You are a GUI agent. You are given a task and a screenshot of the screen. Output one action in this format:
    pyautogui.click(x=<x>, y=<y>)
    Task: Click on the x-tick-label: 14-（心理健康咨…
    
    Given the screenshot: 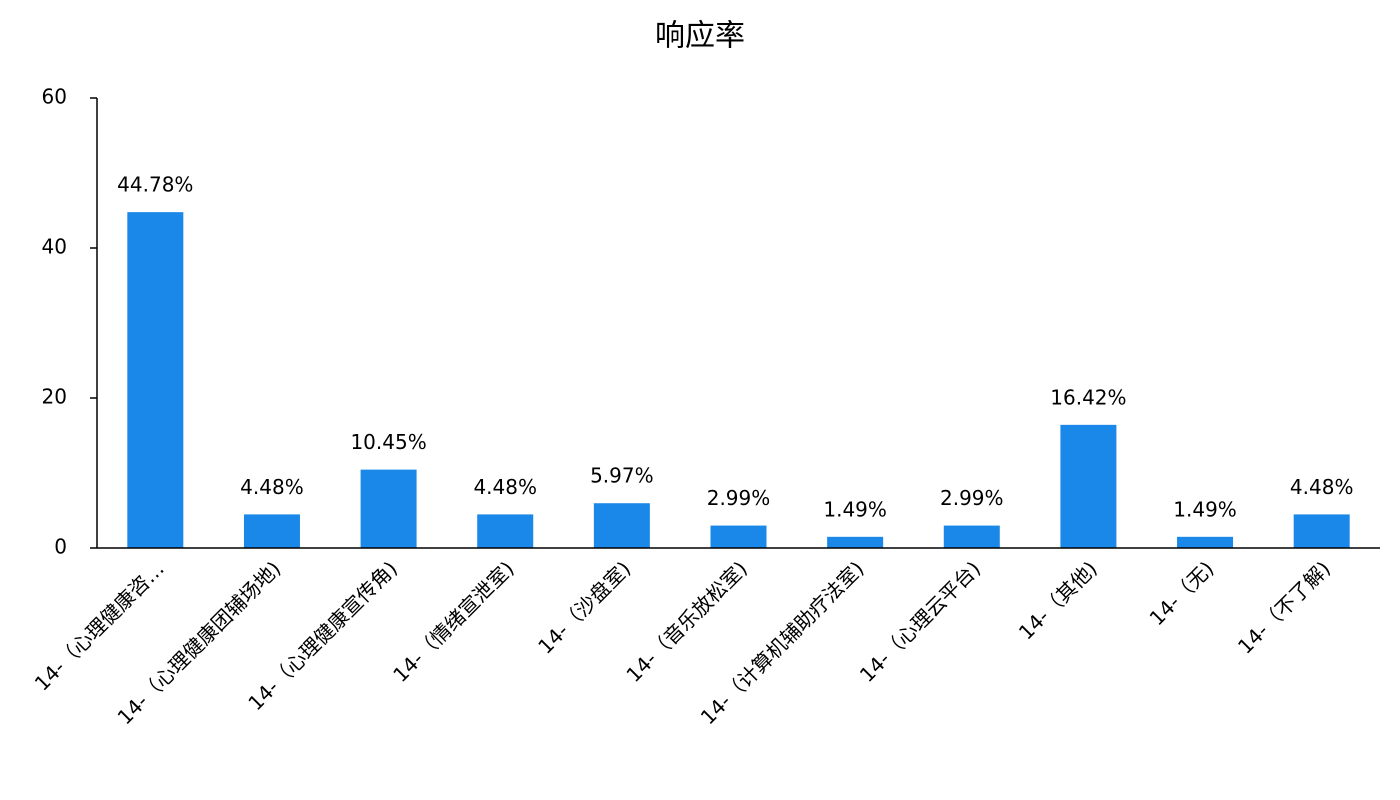 What is the action you would take?
    pyautogui.click(x=99, y=625)
    